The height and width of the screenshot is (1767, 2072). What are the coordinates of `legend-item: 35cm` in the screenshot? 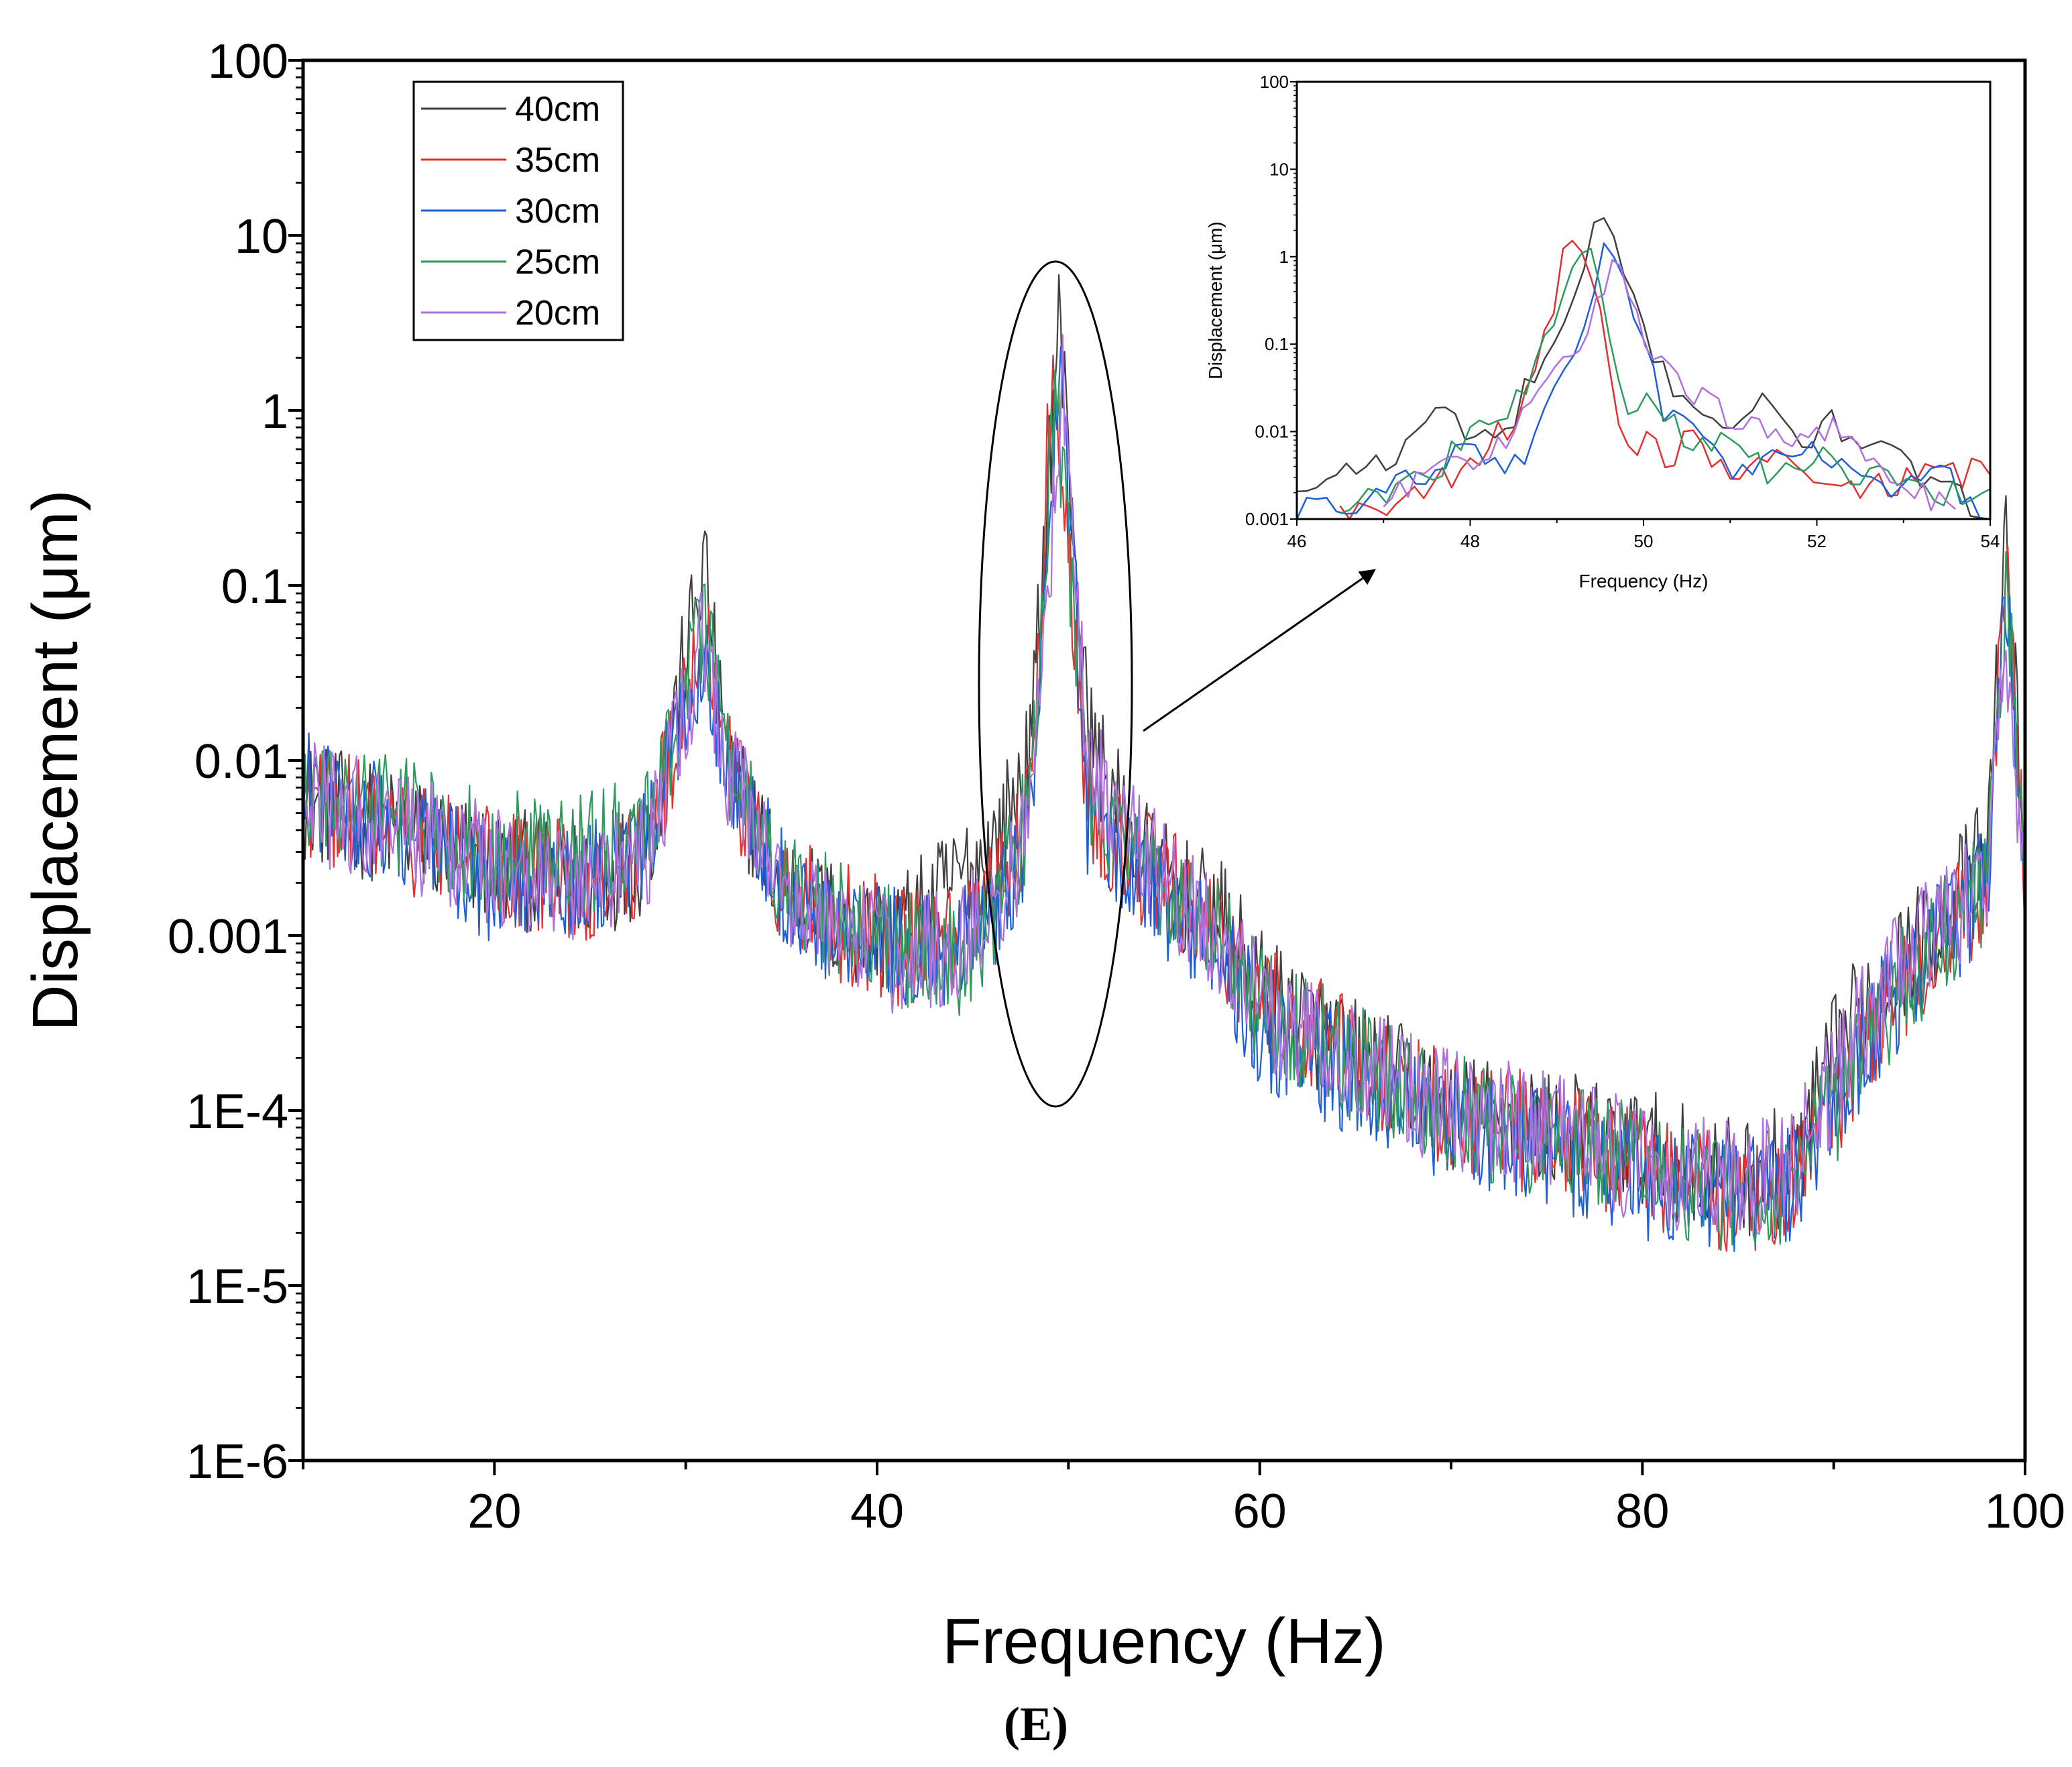 It's located at (511, 160).